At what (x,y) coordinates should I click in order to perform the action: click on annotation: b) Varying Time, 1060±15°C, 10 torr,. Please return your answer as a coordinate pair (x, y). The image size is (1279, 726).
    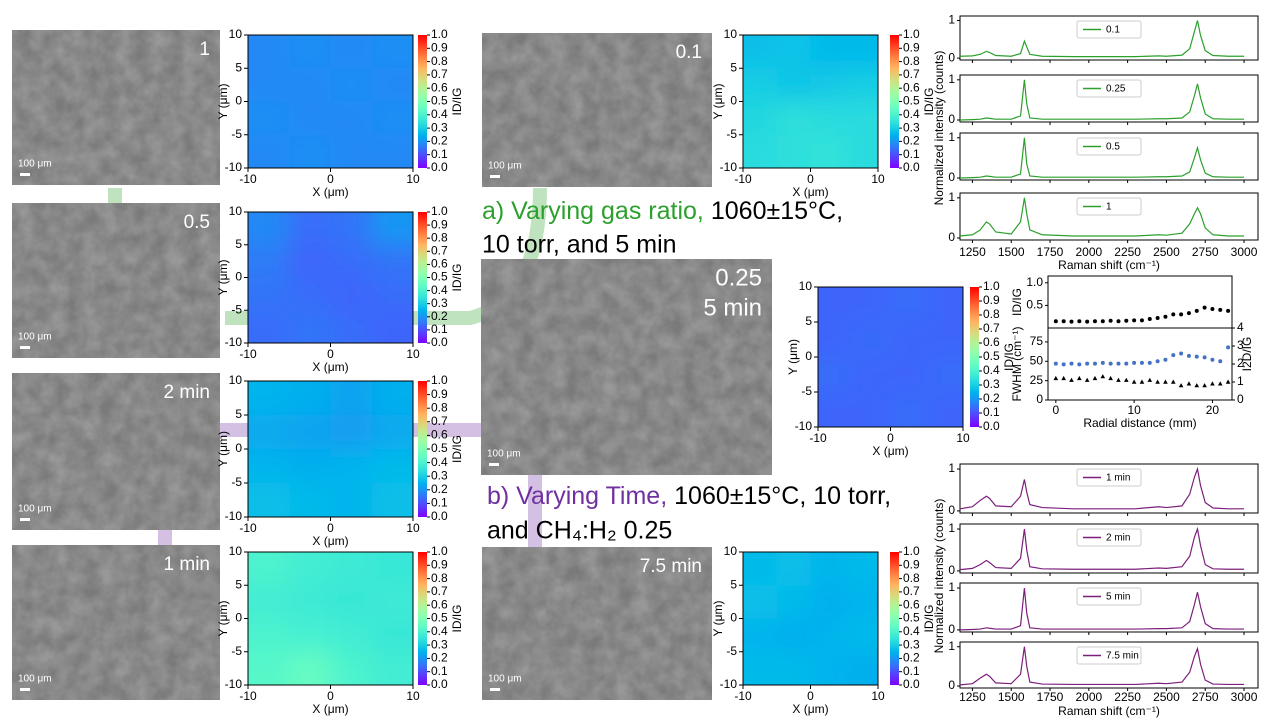
    Looking at the image, I should click on (689, 496).